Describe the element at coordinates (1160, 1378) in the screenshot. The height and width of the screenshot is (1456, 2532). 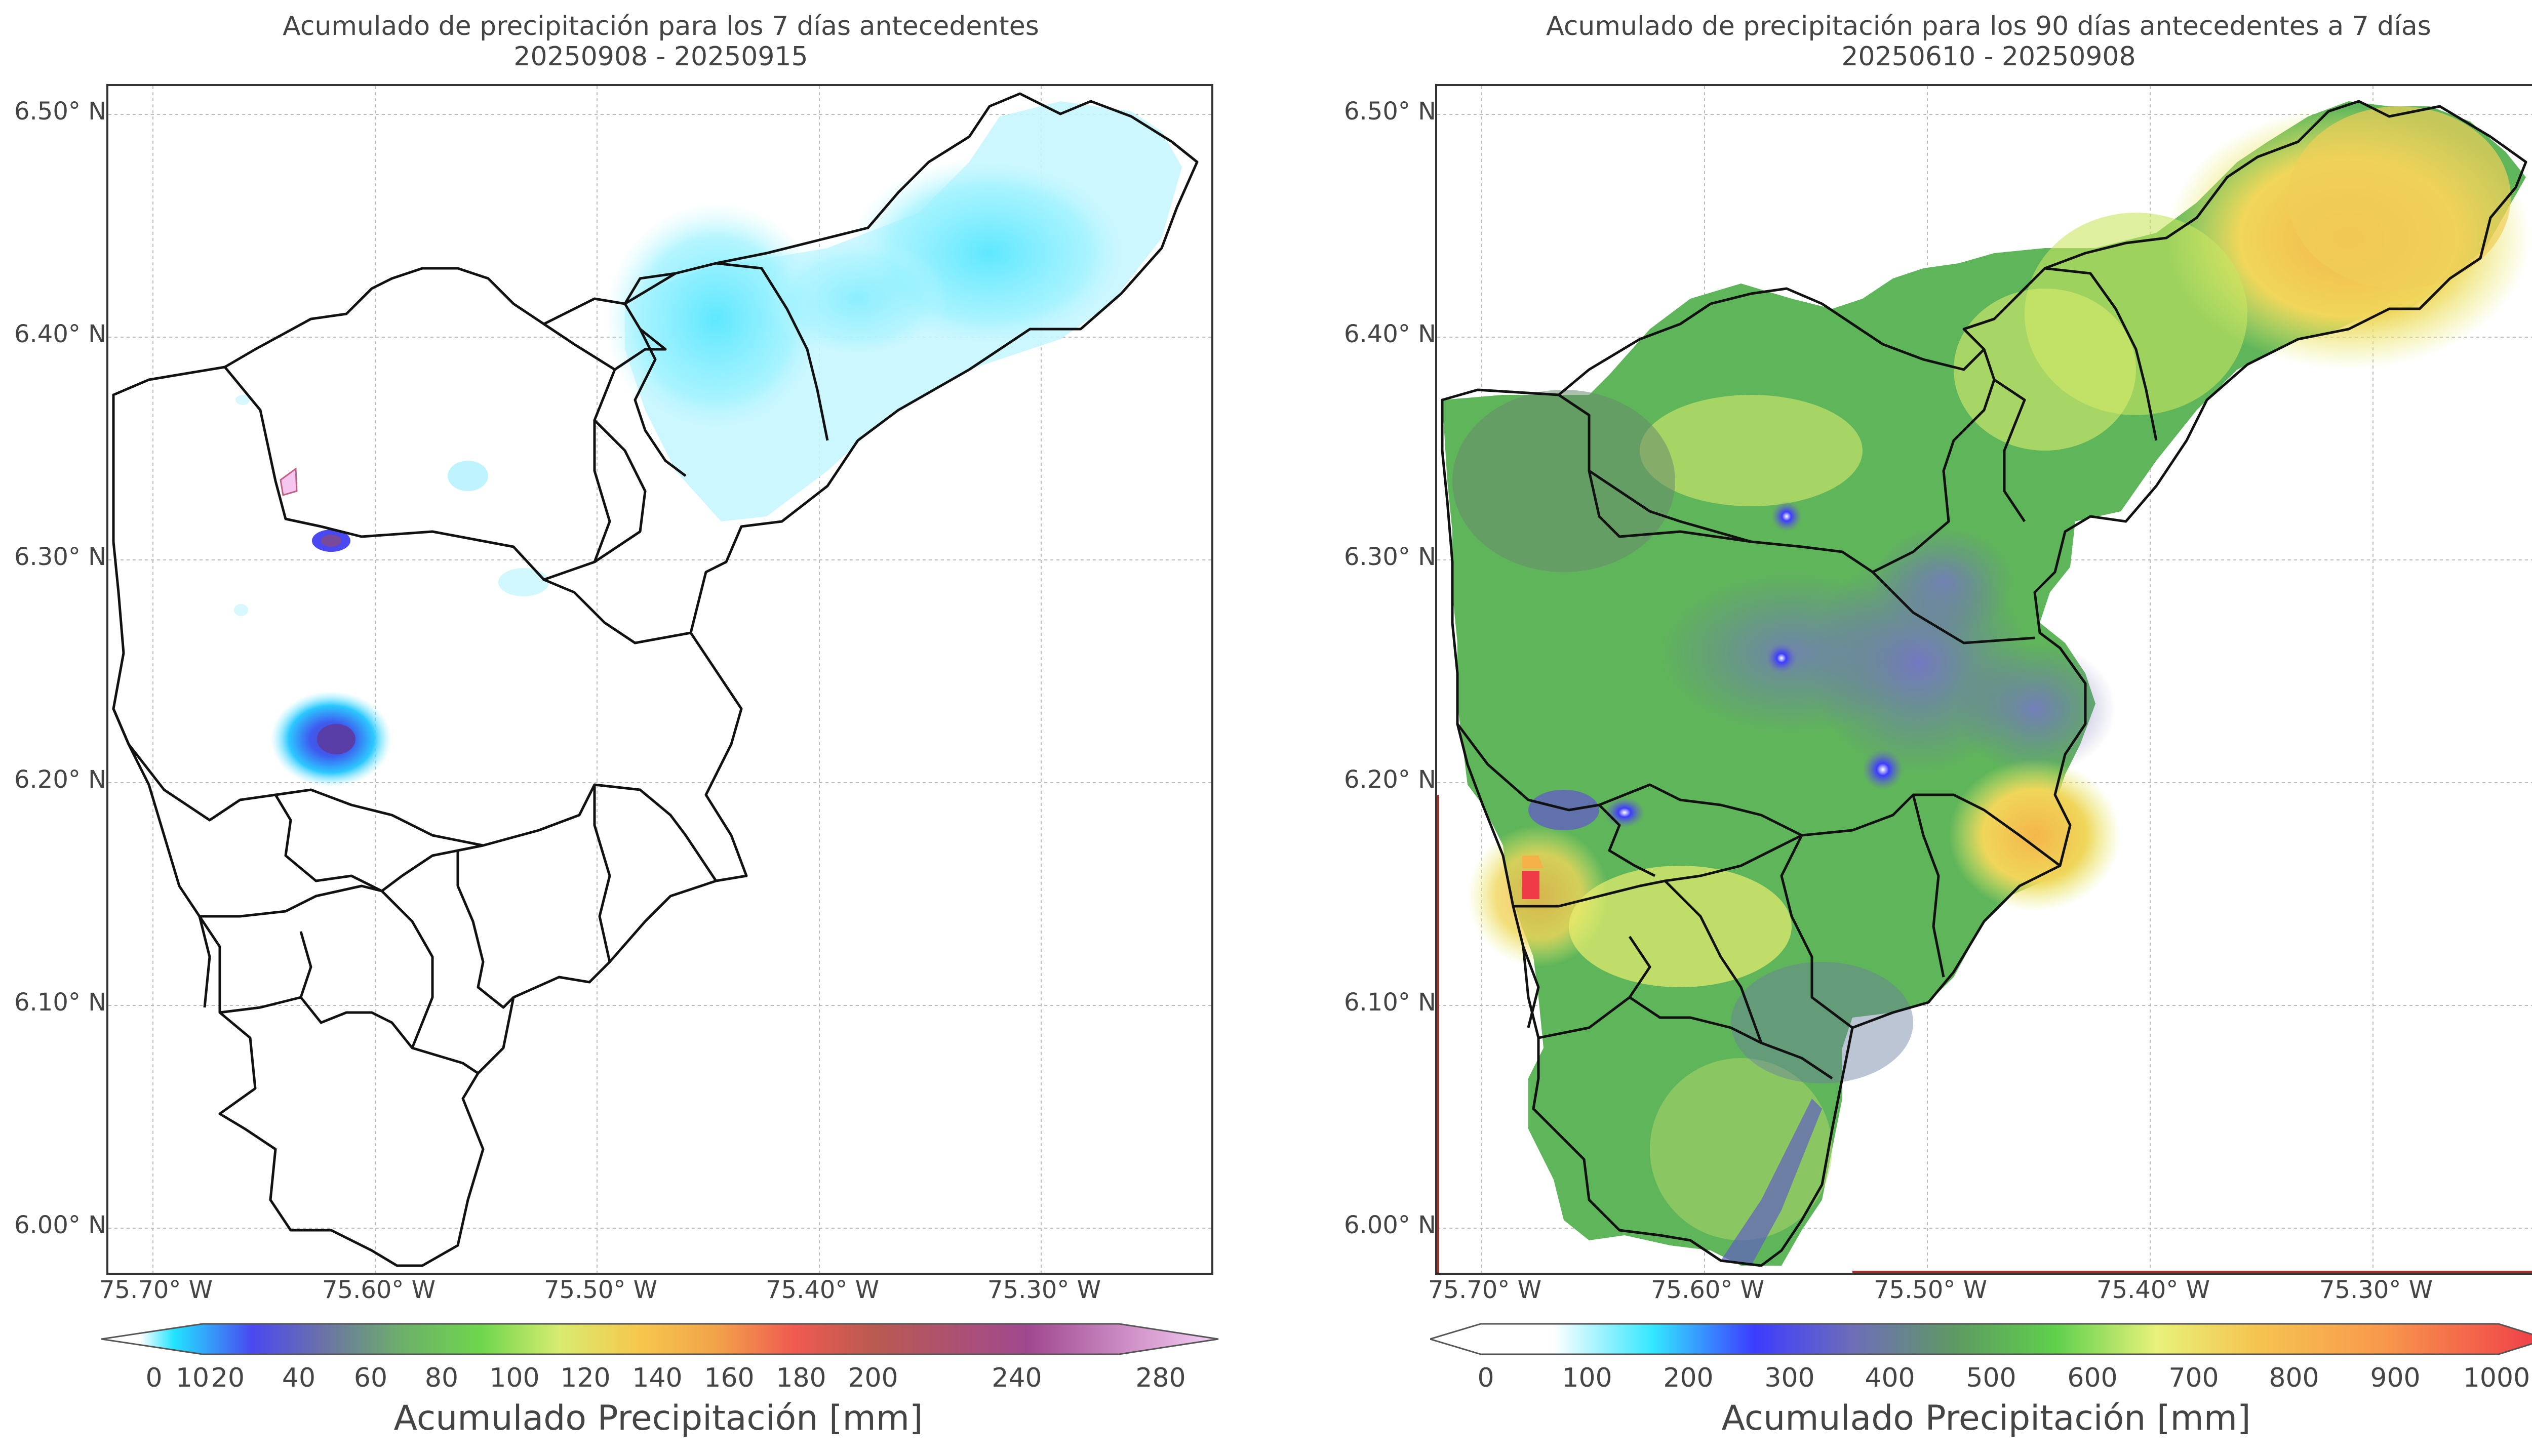
I see `left-cb-tick: 280` at that location.